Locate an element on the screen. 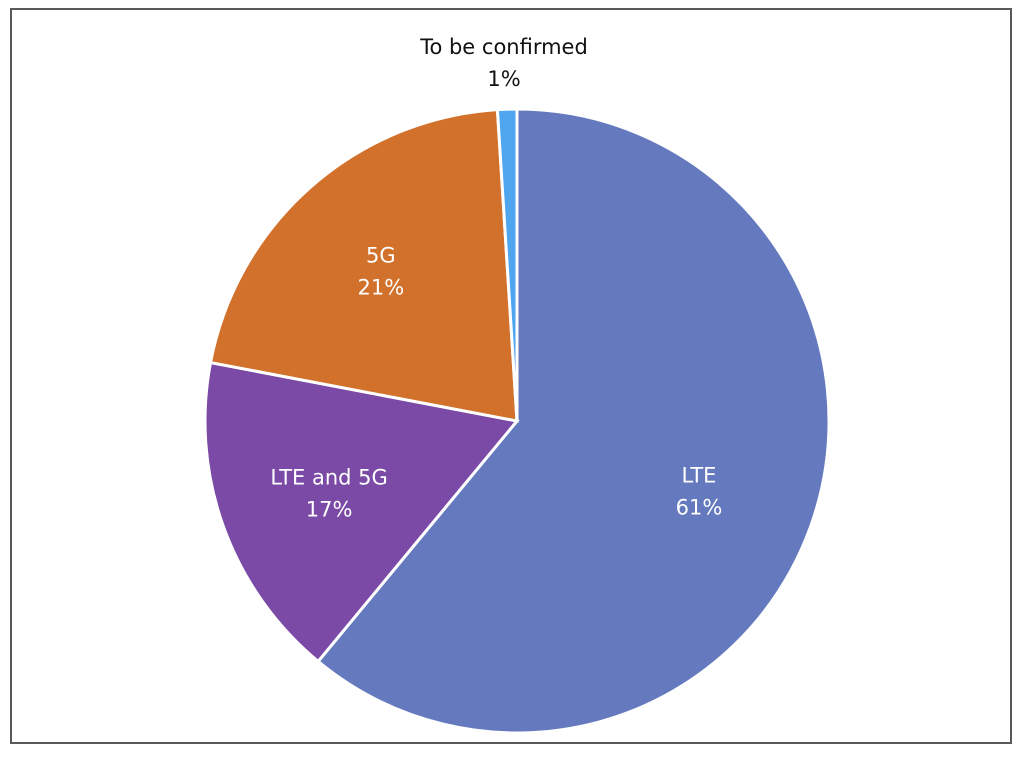 The width and height of the screenshot is (1024, 768). slice-value-lte: 61% is located at coordinates (699, 508).